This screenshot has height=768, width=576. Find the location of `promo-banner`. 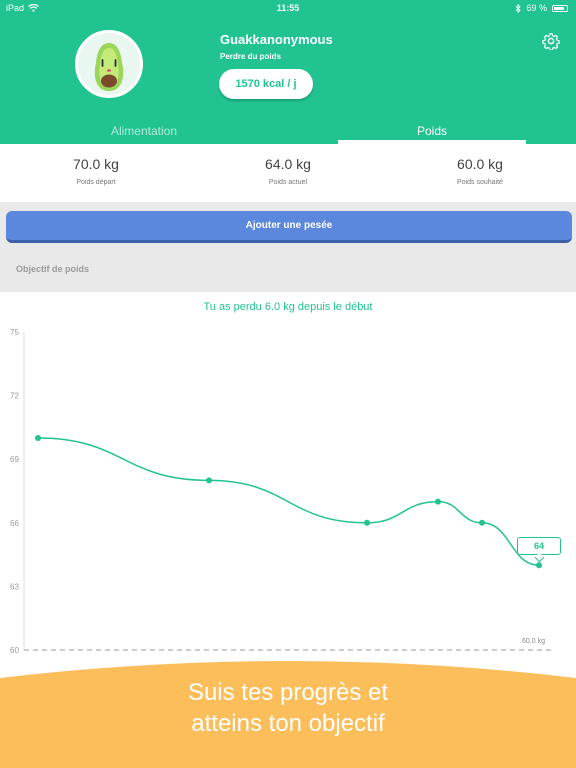

promo-banner is located at coordinates (288, 714).